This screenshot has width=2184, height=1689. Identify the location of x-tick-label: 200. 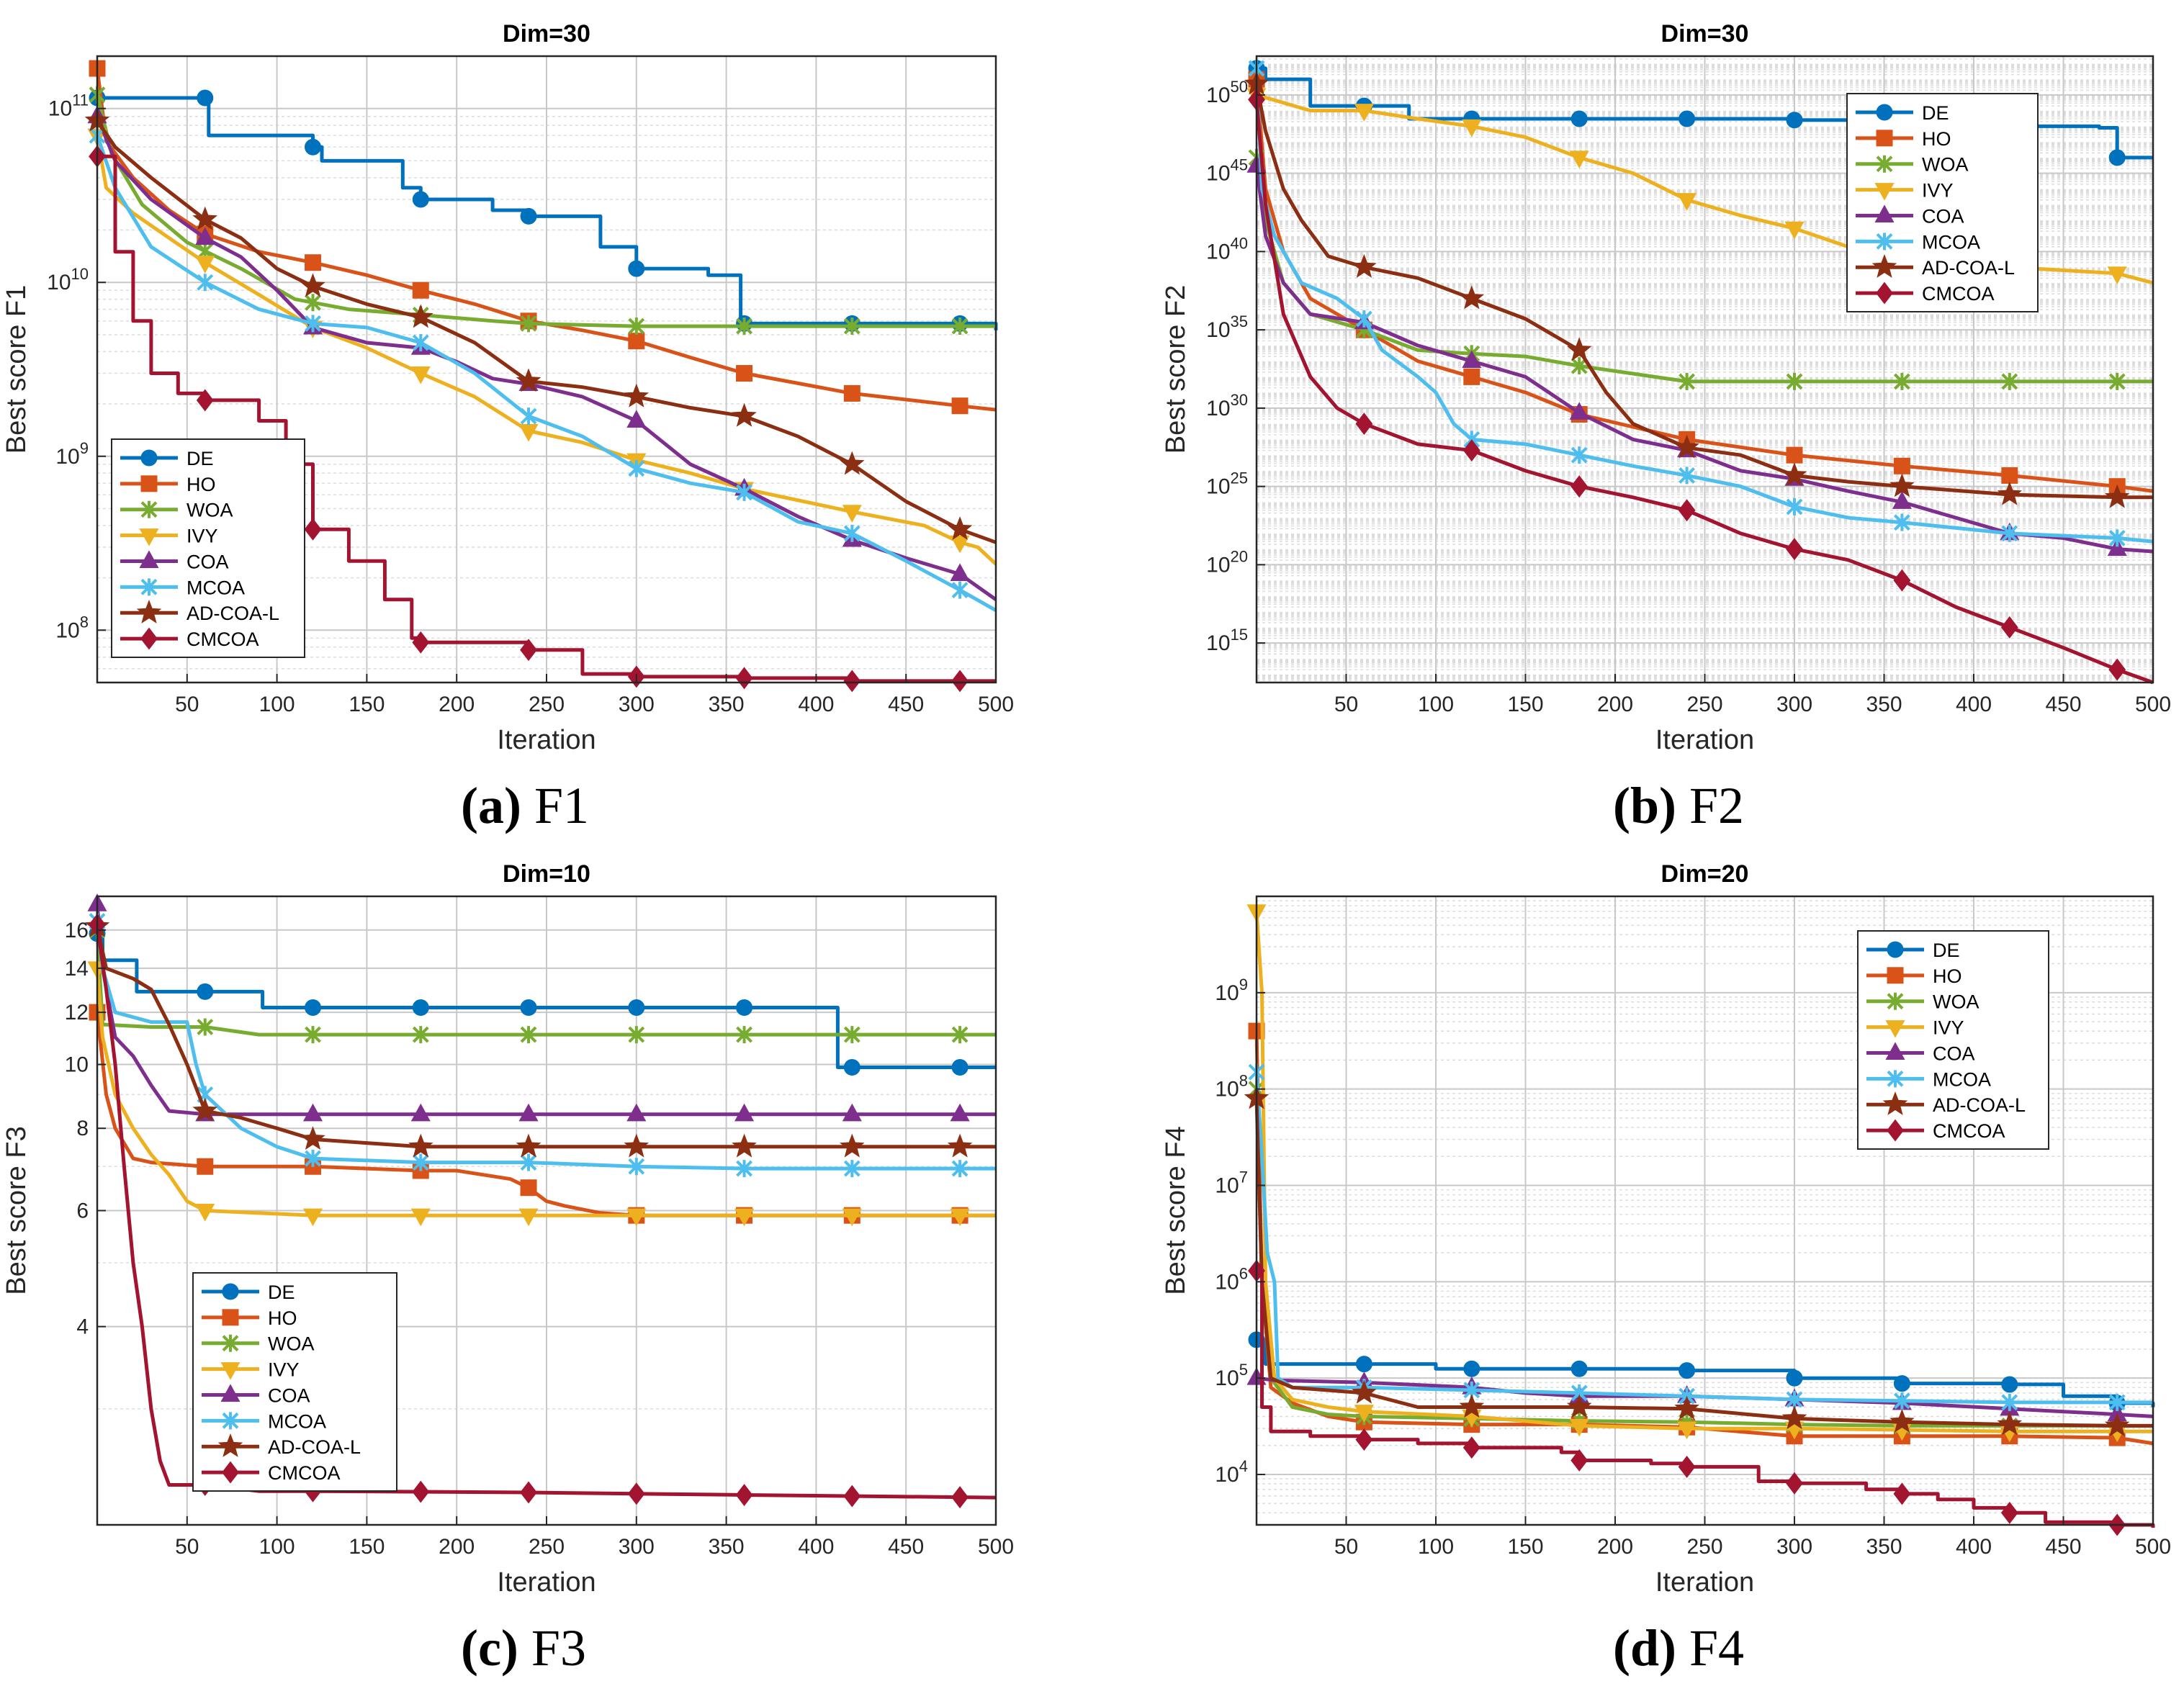
(457, 704).